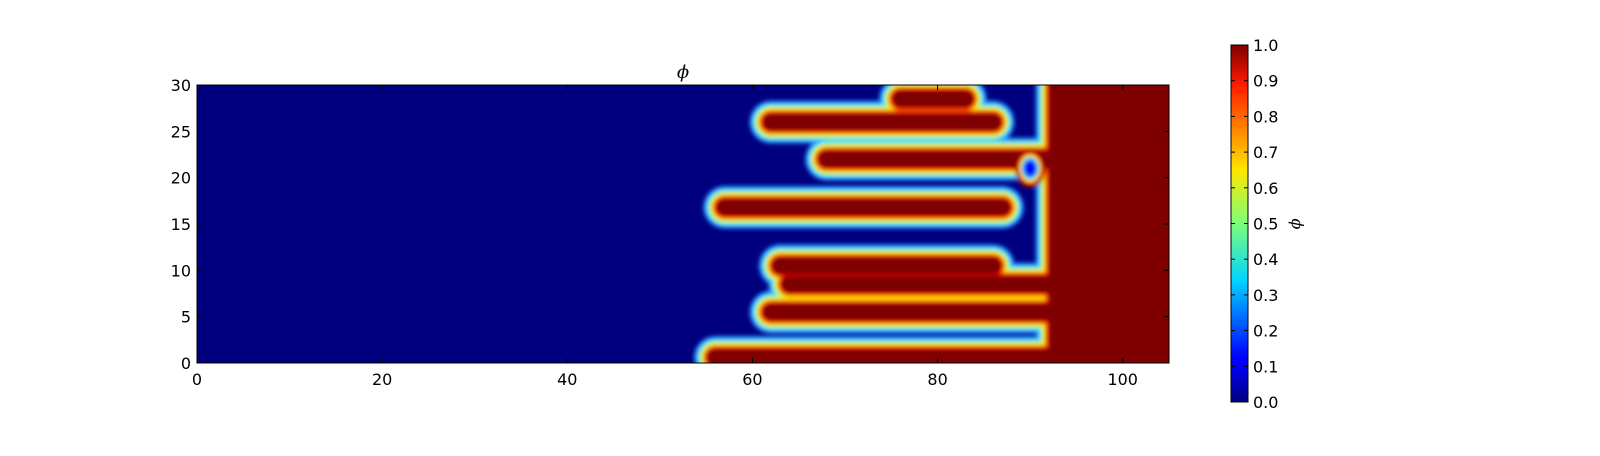 This screenshot has height=456, width=1600. I want to click on colorbar-ticks: 0.0 0.1 0.2 0.3 0.4 0.5 0.6 0.7 0.8 0.9 1.0, so click(1254, 224).